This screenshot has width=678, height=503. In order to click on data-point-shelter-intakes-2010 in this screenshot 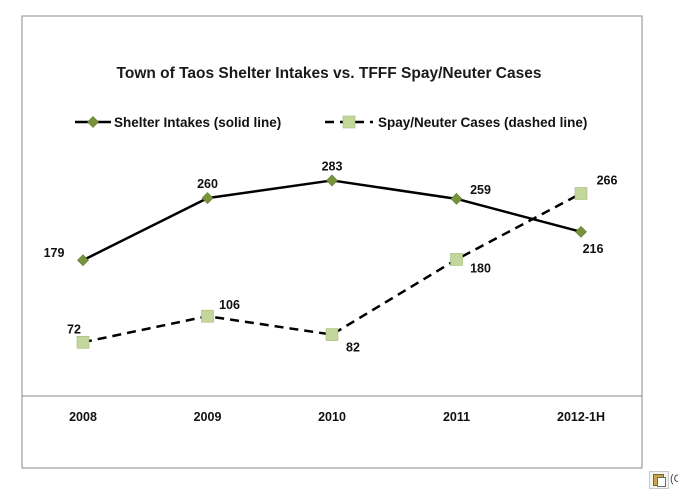, I will do `click(332, 180)`.